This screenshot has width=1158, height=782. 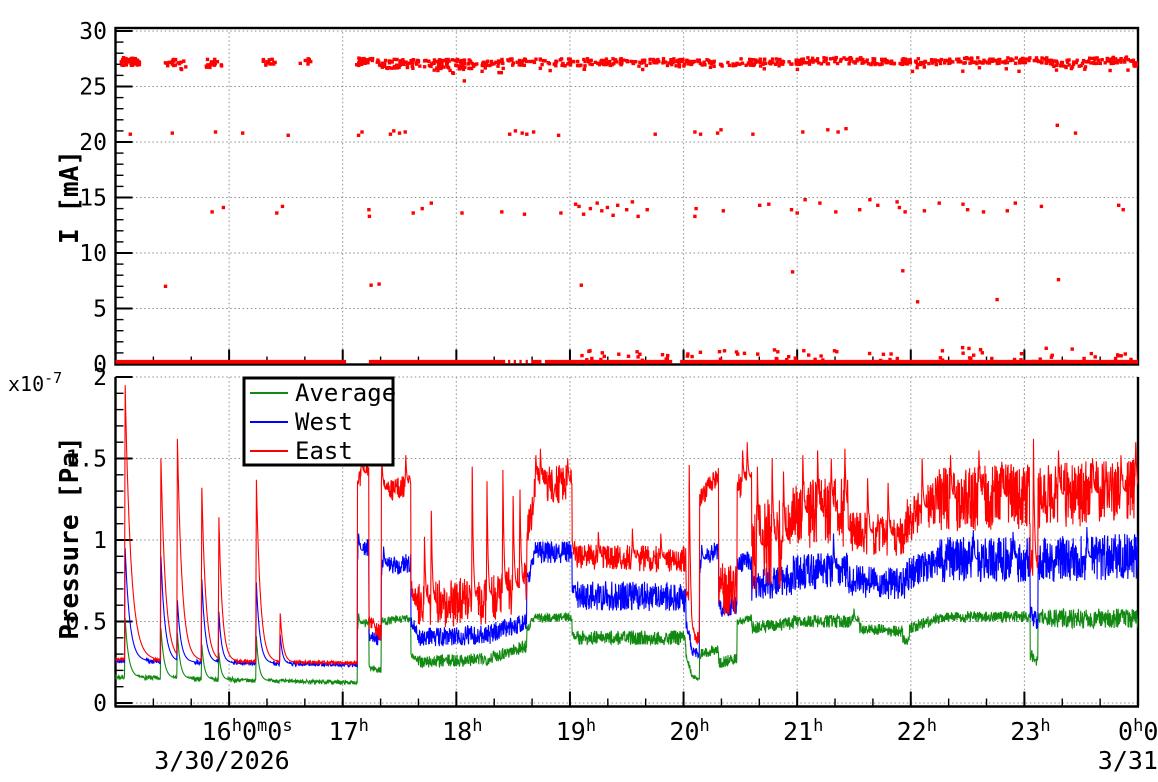 I want to click on top-y-tick-label: 30, so click(x=93, y=32).